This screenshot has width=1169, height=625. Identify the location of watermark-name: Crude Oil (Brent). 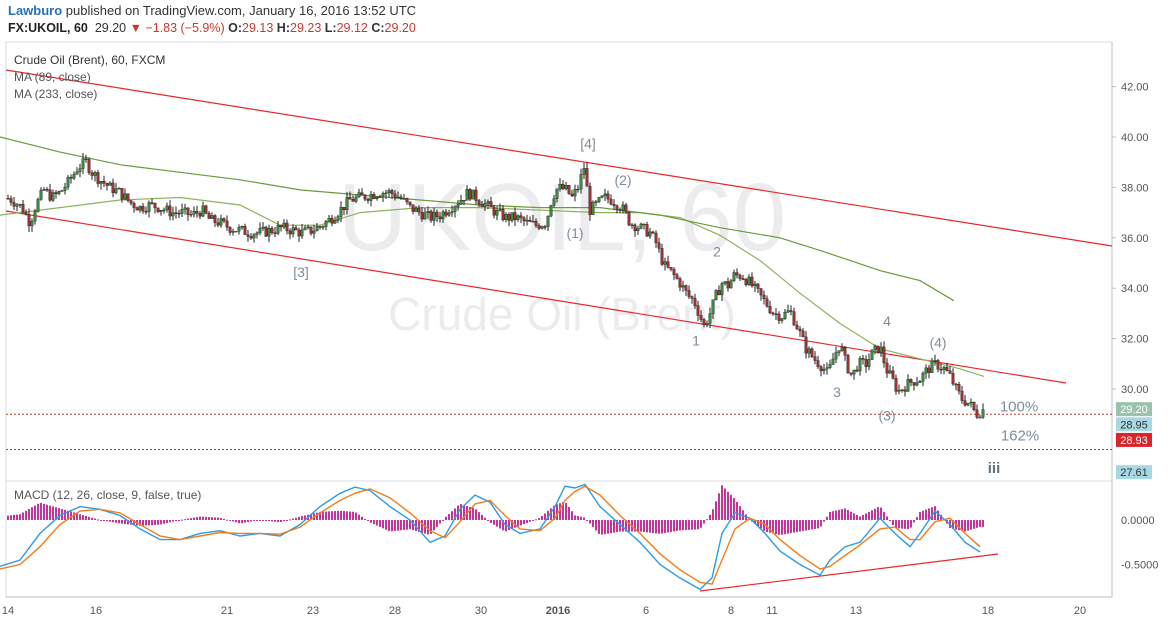
(562, 314).